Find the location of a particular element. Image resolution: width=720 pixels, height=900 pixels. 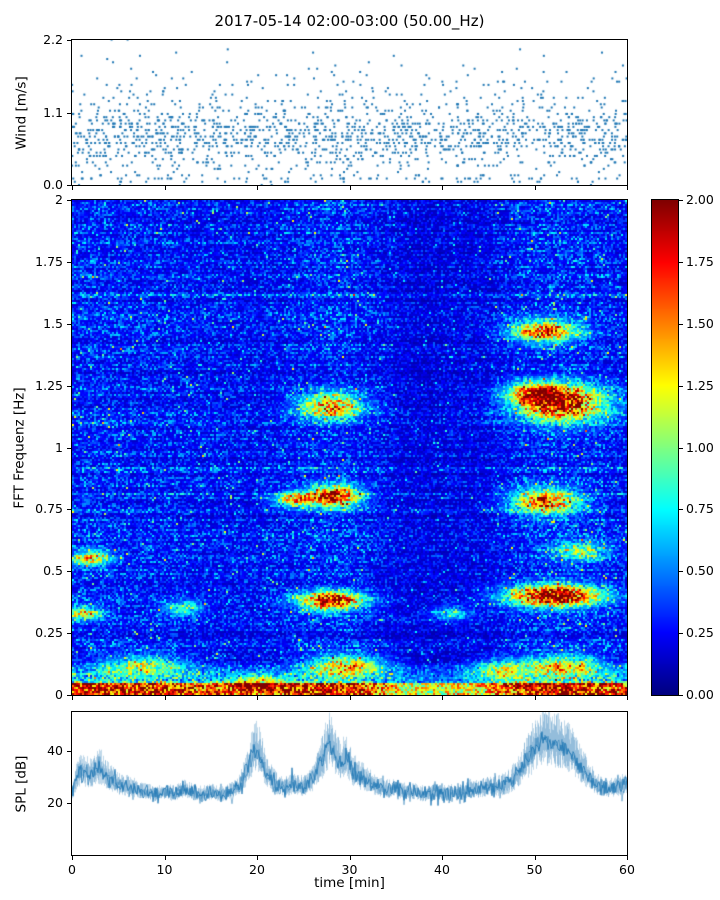

x-tick-label: 0 is located at coordinates (72, 869).